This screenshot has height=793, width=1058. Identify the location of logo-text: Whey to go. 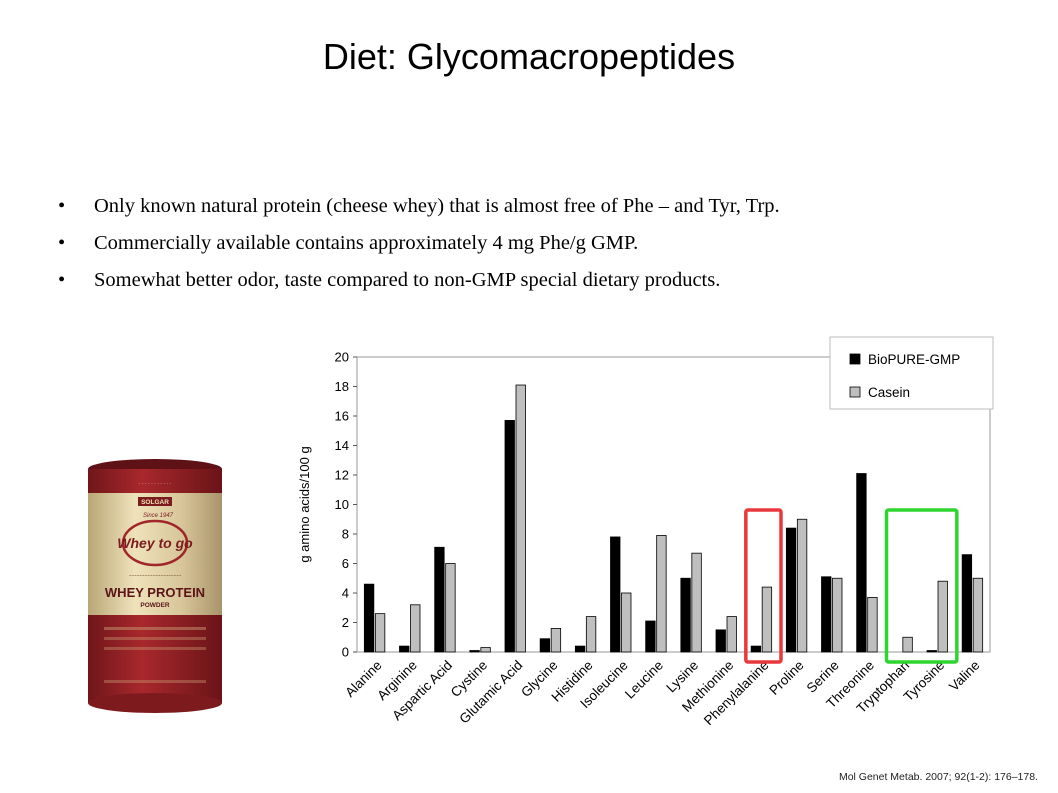
(155, 543).